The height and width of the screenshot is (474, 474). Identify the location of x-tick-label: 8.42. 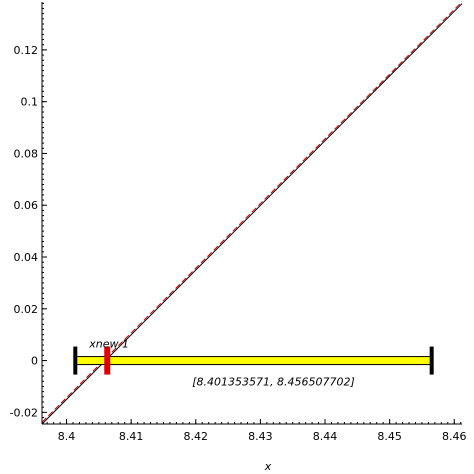
(196, 436).